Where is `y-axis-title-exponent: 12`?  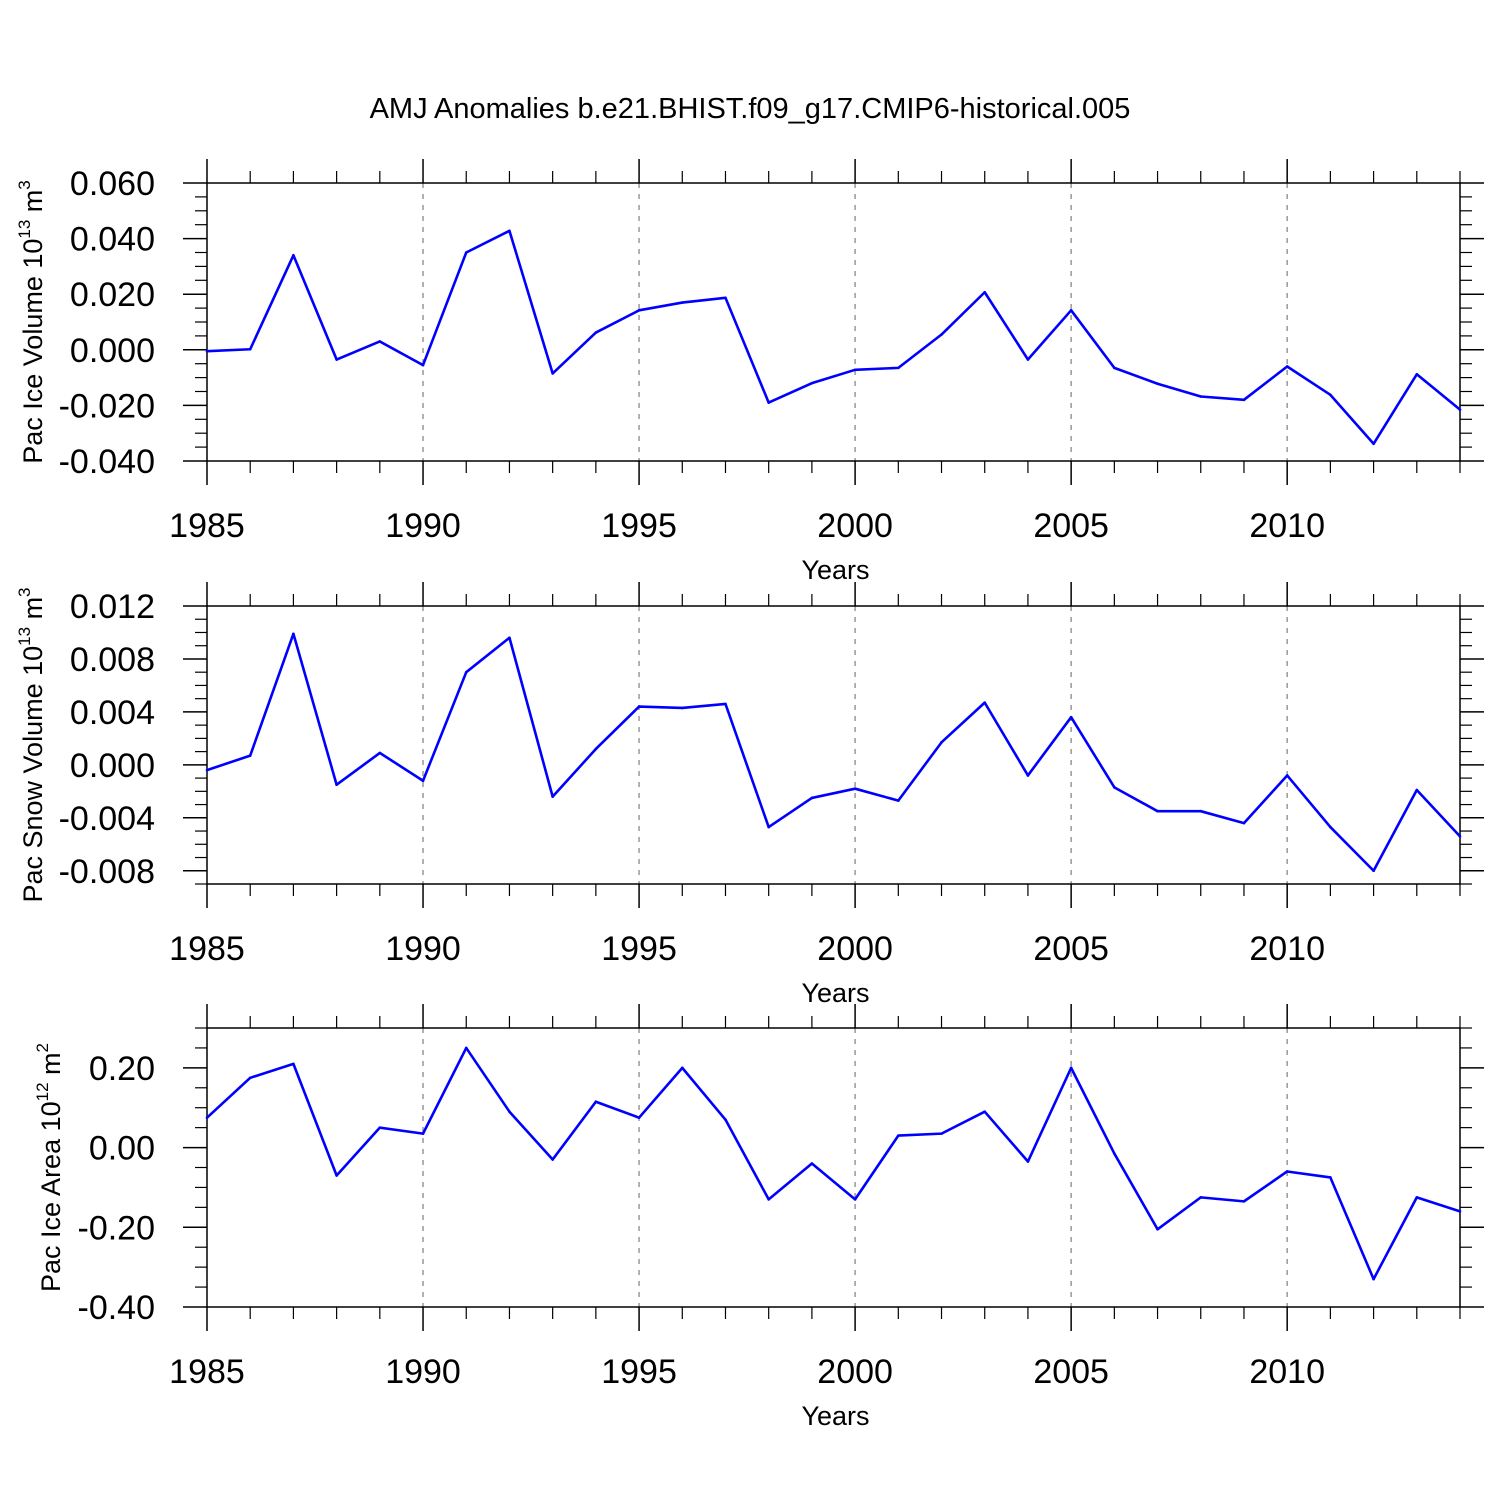 y-axis-title-exponent: 12 is located at coordinates (42, 1091).